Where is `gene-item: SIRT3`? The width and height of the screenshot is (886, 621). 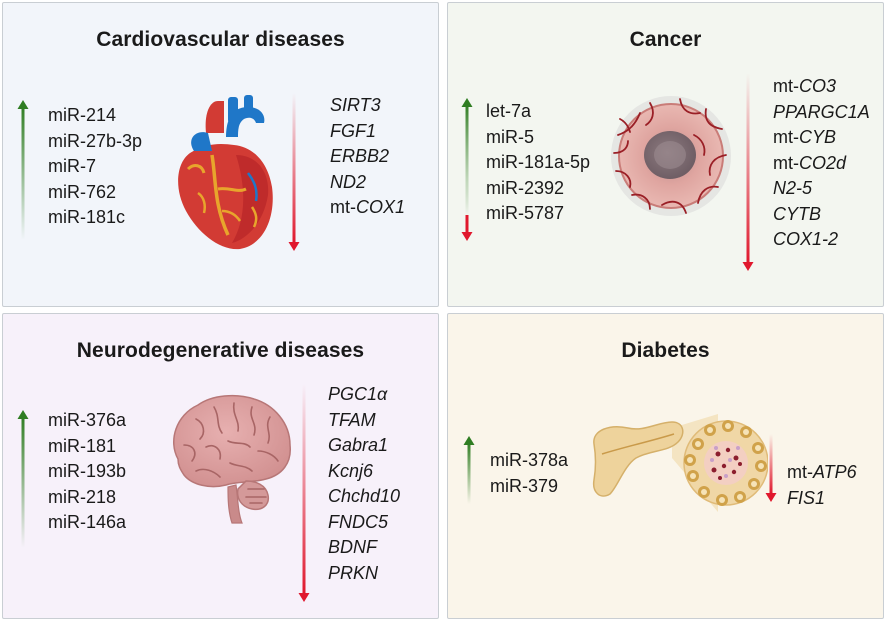 gene-item: SIRT3 is located at coordinates (355, 105).